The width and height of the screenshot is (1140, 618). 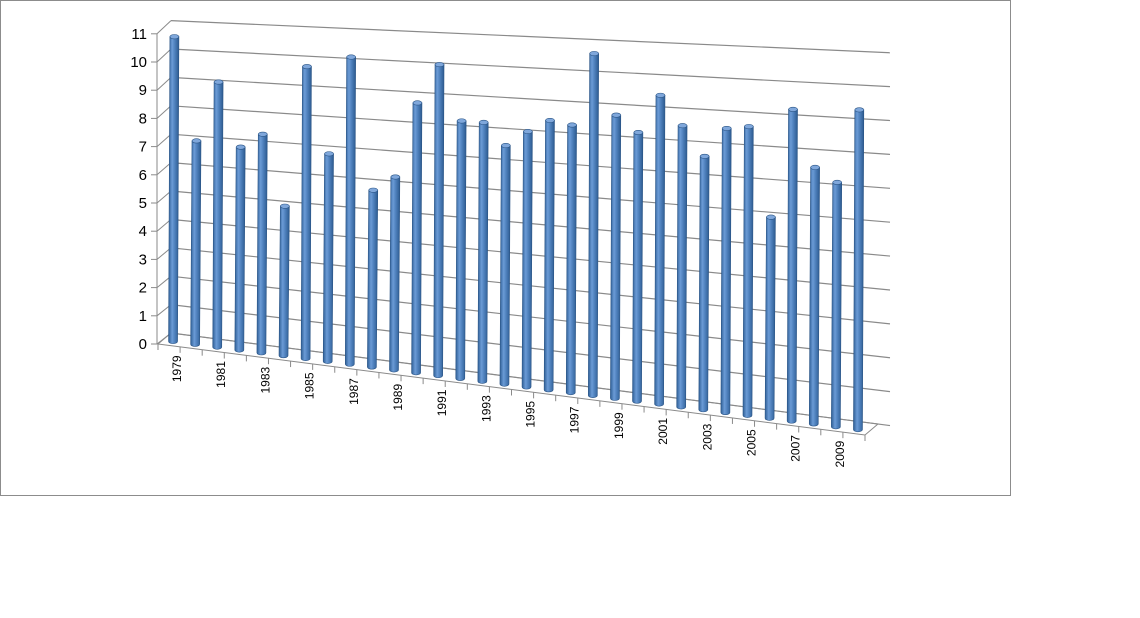 I want to click on y-tick-label: 5, so click(x=143, y=203).